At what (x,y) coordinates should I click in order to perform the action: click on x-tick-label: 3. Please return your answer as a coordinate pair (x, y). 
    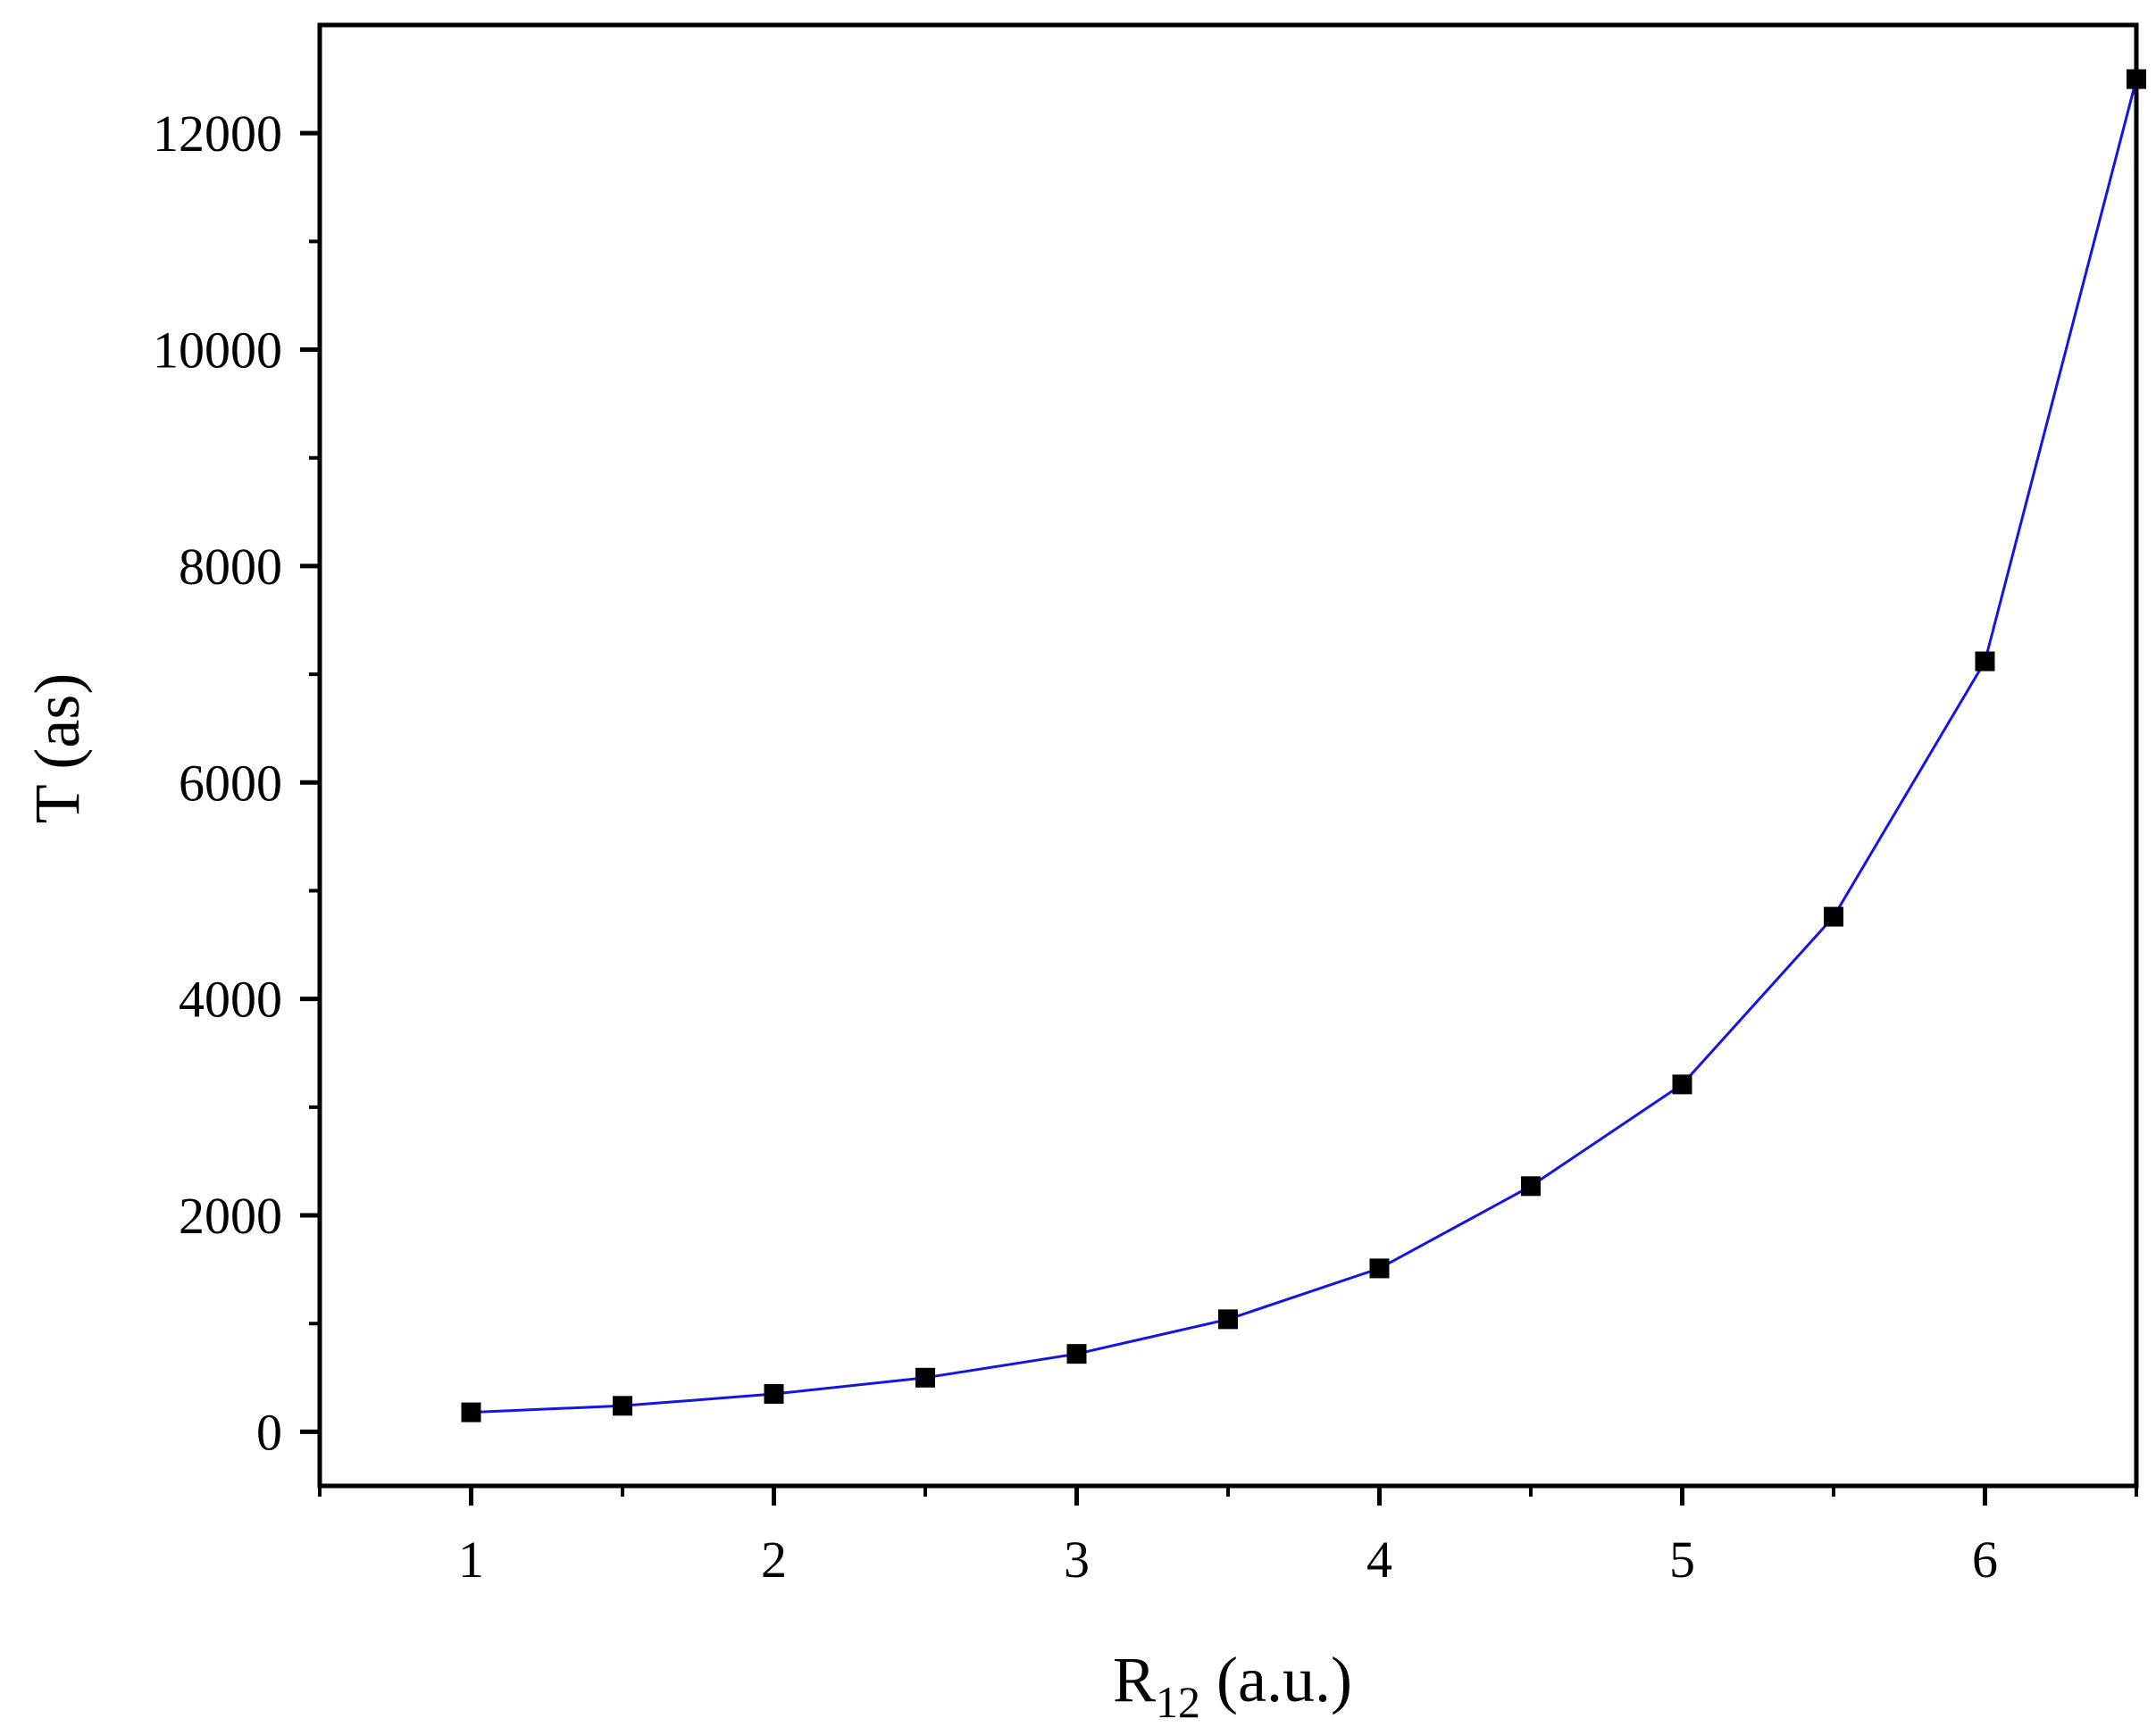
    Looking at the image, I should click on (1077, 1560).